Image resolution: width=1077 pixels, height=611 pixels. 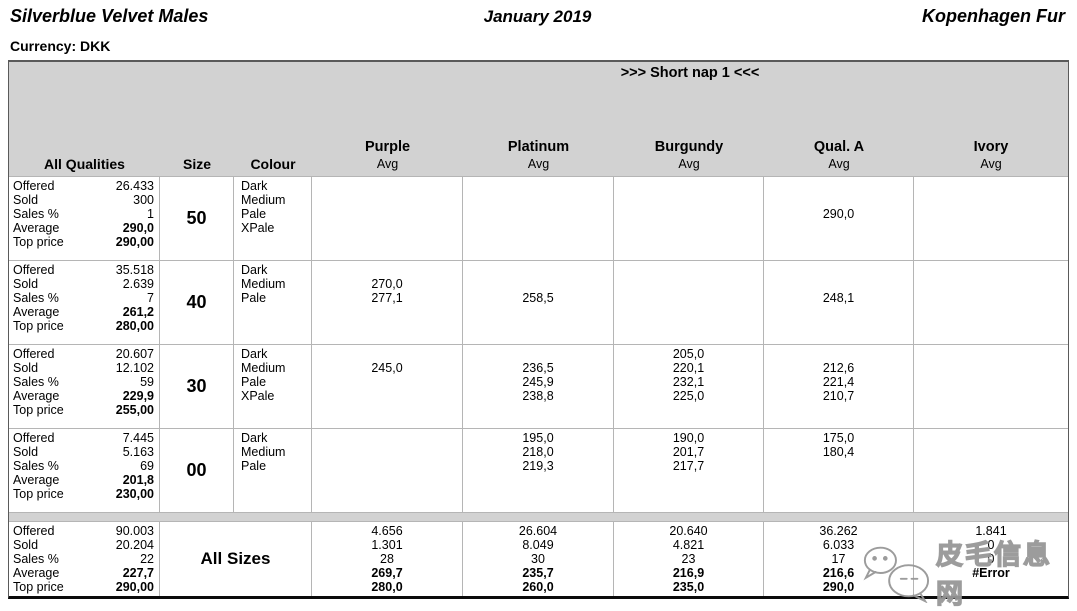 What do you see at coordinates (83, 531) in the screenshot?
I see `stat-line: Offered 90.003` at bounding box center [83, 531].